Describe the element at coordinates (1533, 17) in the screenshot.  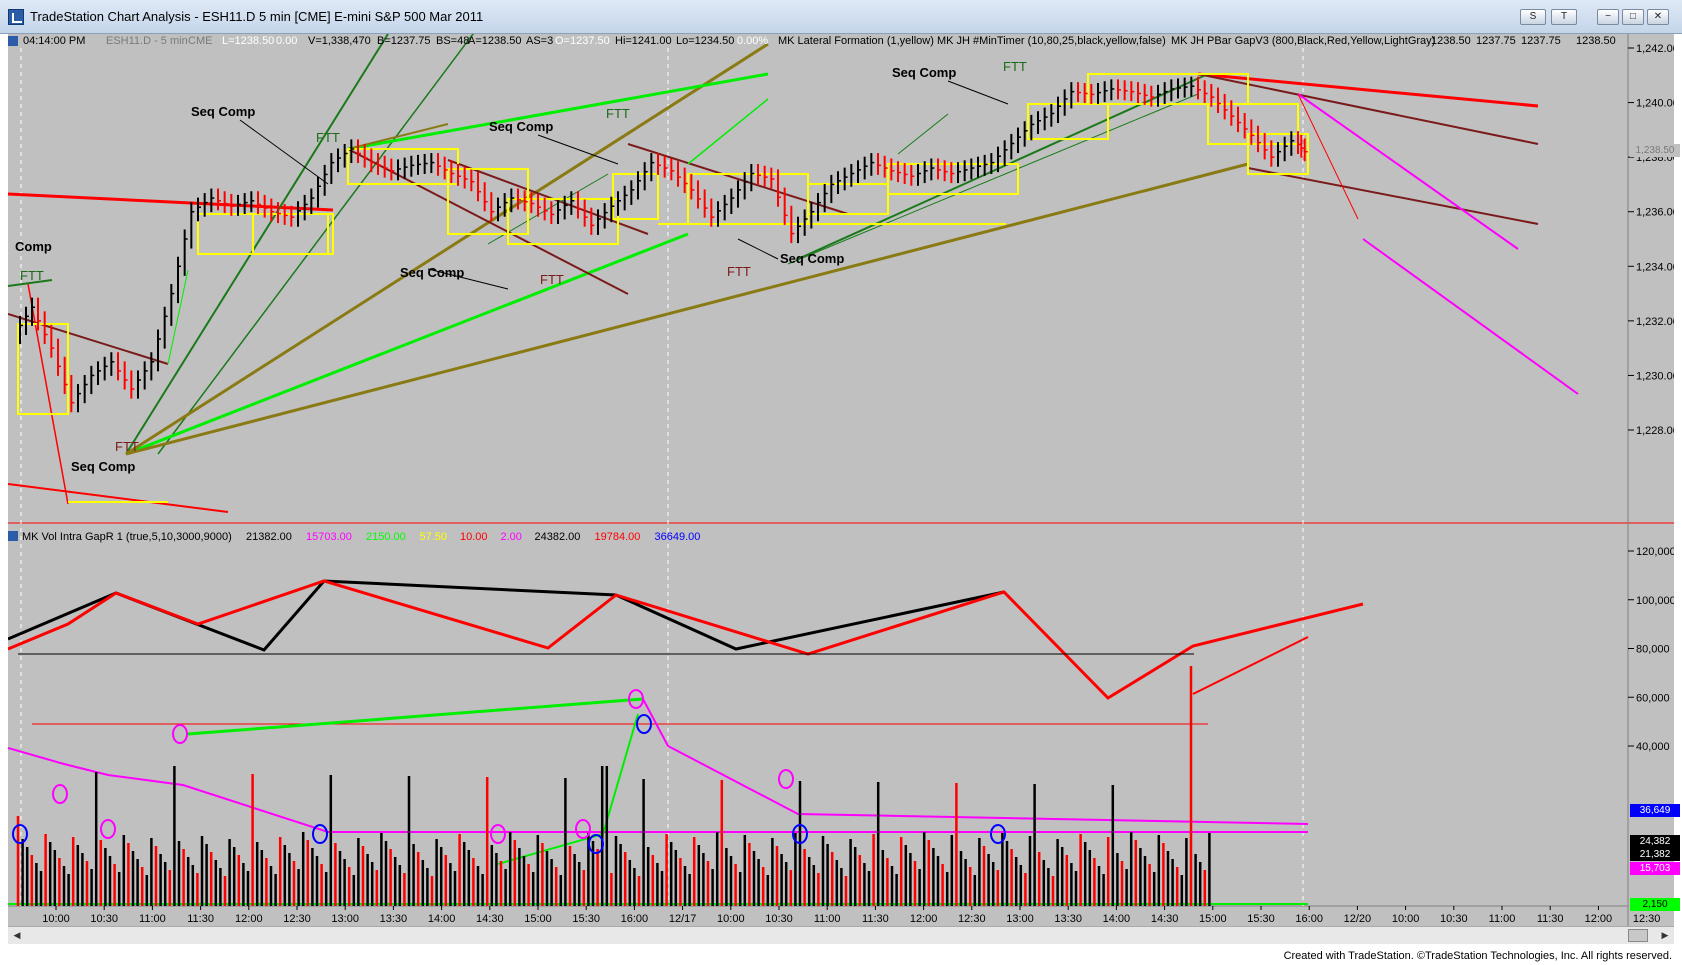
I see `symbol-link-button: S` at that location.